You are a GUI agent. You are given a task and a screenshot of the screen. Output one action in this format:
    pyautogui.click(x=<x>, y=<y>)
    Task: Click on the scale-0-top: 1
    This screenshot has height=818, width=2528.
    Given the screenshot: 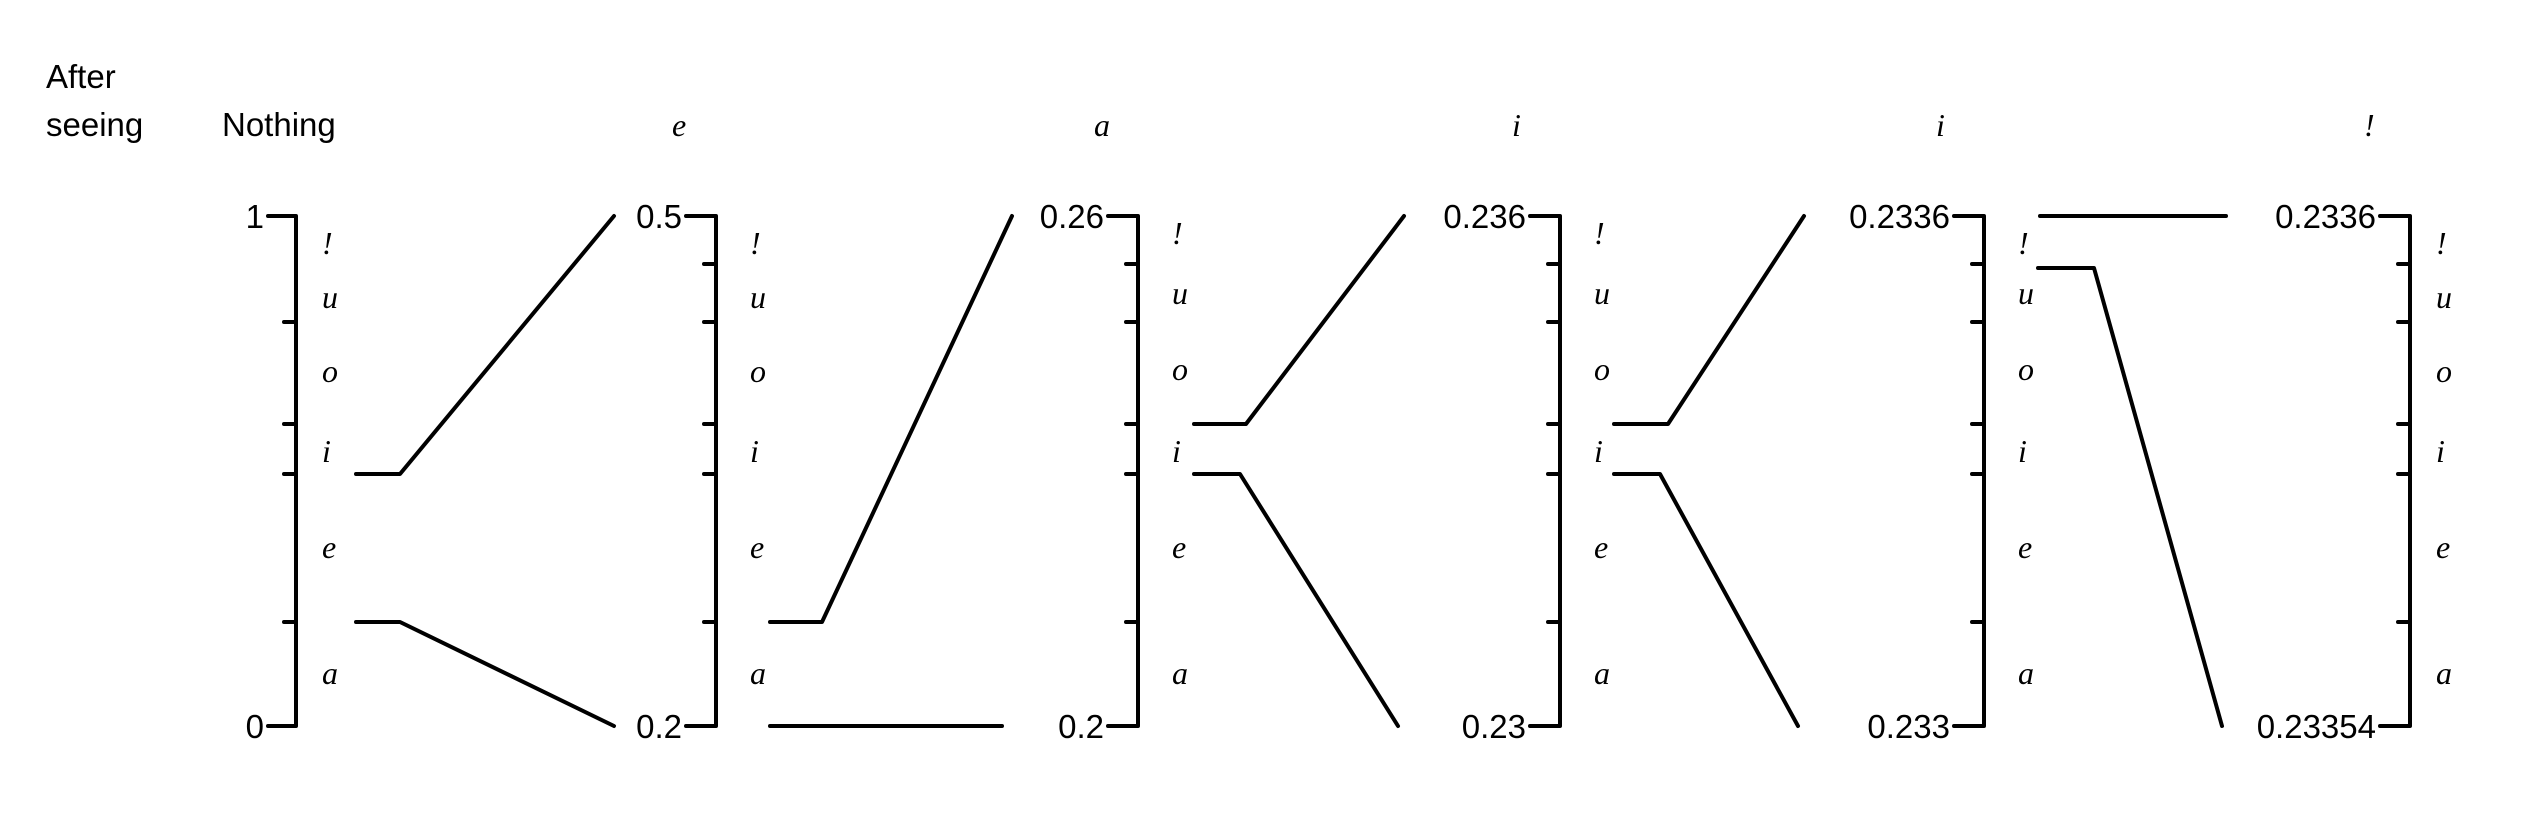 What is the action you would take?
    pyautogui.click(x=255, y=216)
    